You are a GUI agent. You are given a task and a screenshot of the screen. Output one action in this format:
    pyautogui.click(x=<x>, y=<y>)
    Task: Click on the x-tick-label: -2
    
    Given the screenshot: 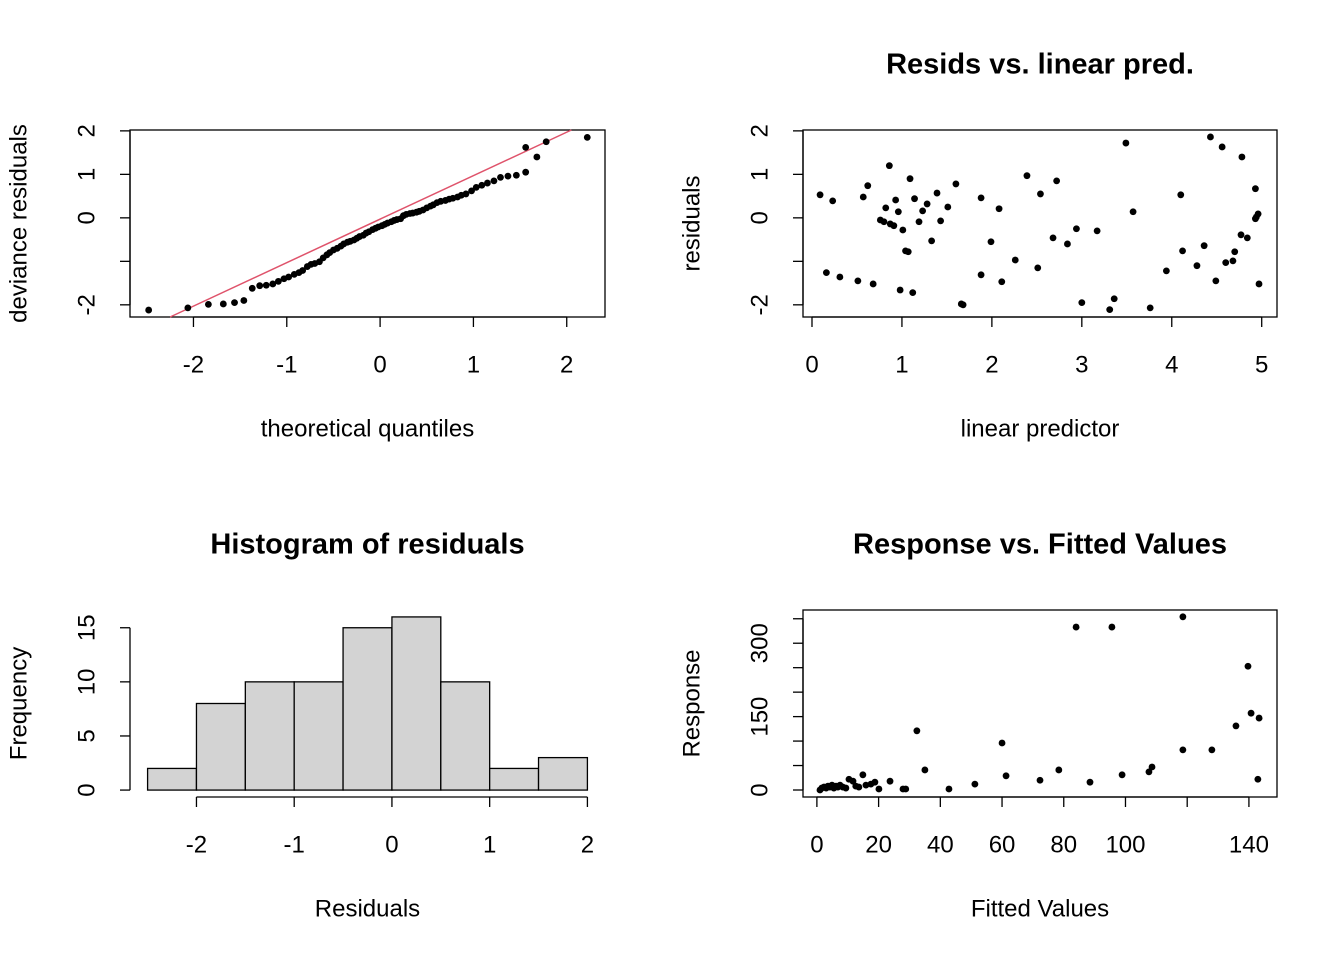 What is the action you would take?
    pyautogui.click(x=196, y=844)
    